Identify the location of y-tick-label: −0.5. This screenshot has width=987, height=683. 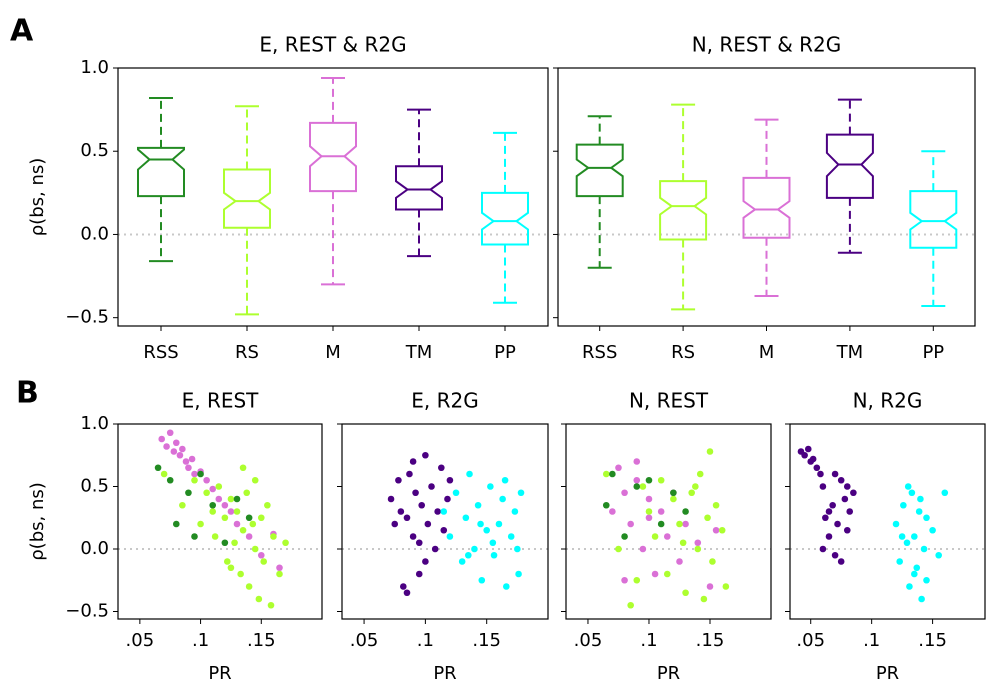
(87, 611).